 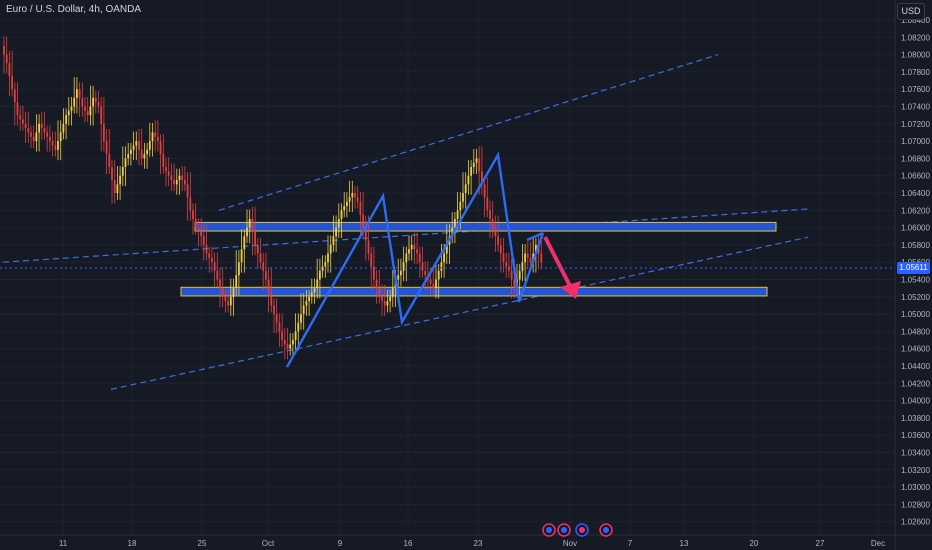 What do you see at coordinates (911, 11) in the screenshot?
I see `currency-button: USD` at bounding box center [911, 11].